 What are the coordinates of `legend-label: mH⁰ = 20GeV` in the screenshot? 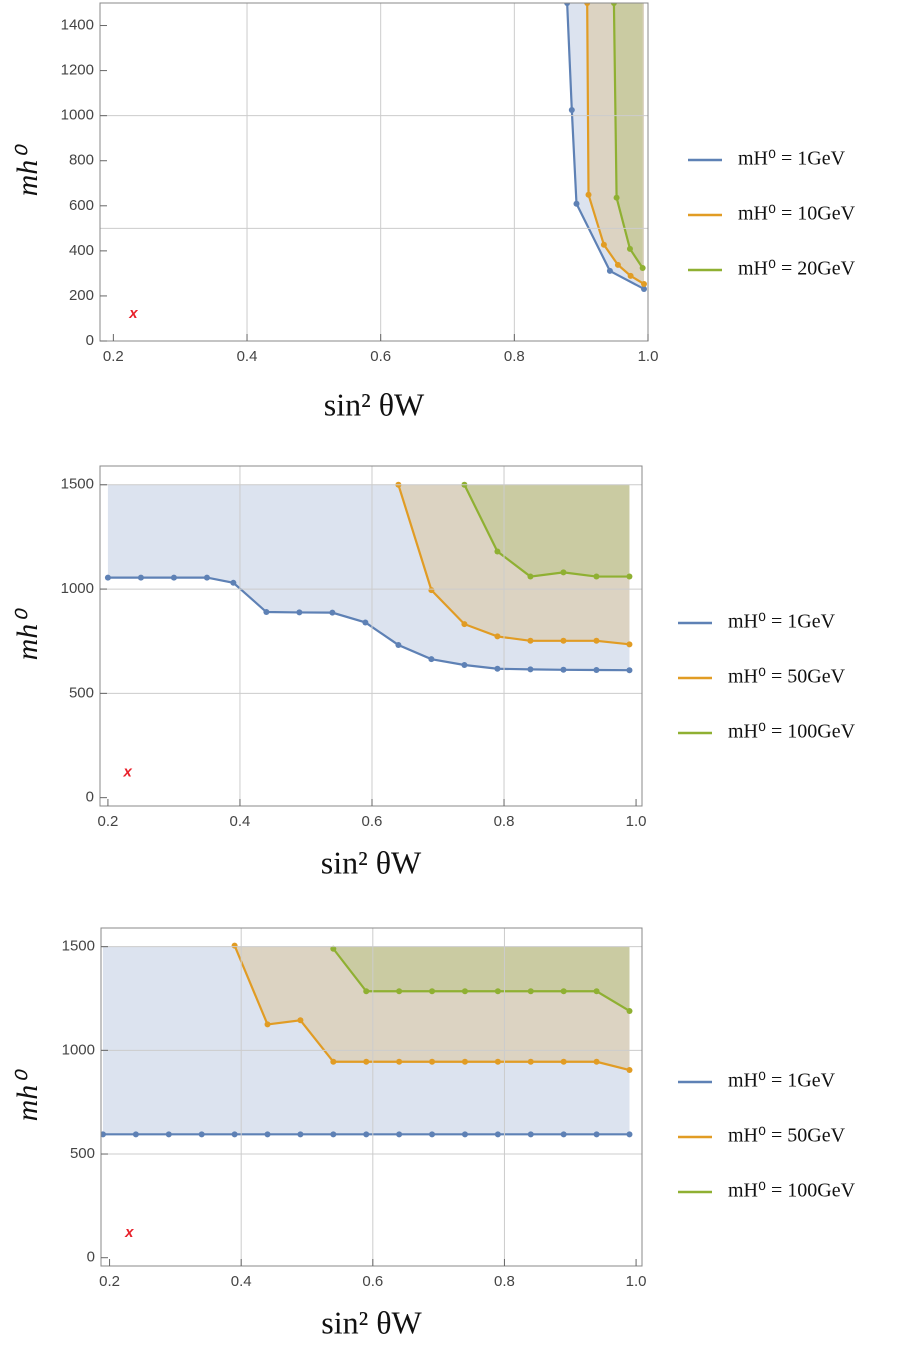 It's located at (797, 269).